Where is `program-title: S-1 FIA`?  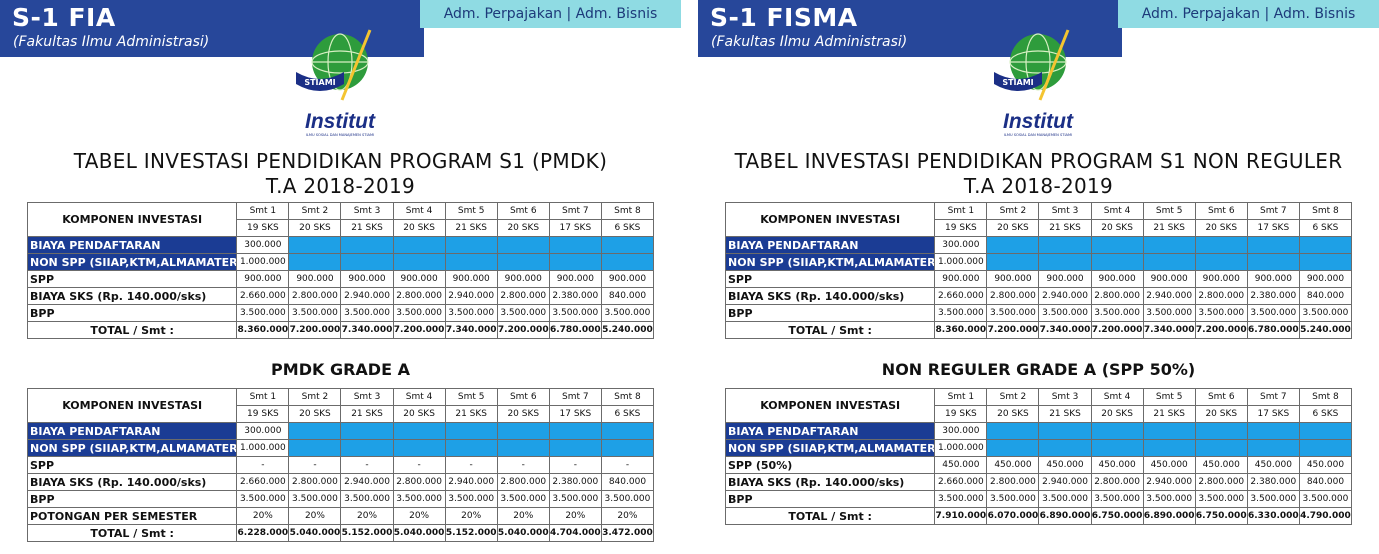
program-title: S-1 FIA is located at coordinates (64, 17).